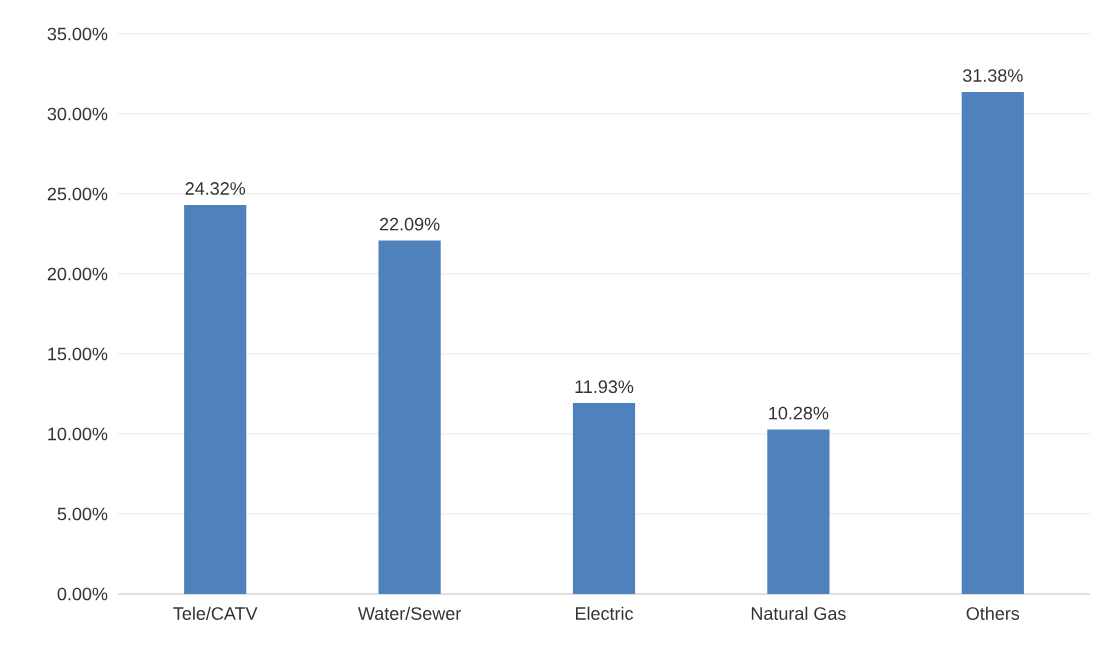 The image size is (1111, 651). I want to click on y-tick-label: 35.00%, so click(77, 34).